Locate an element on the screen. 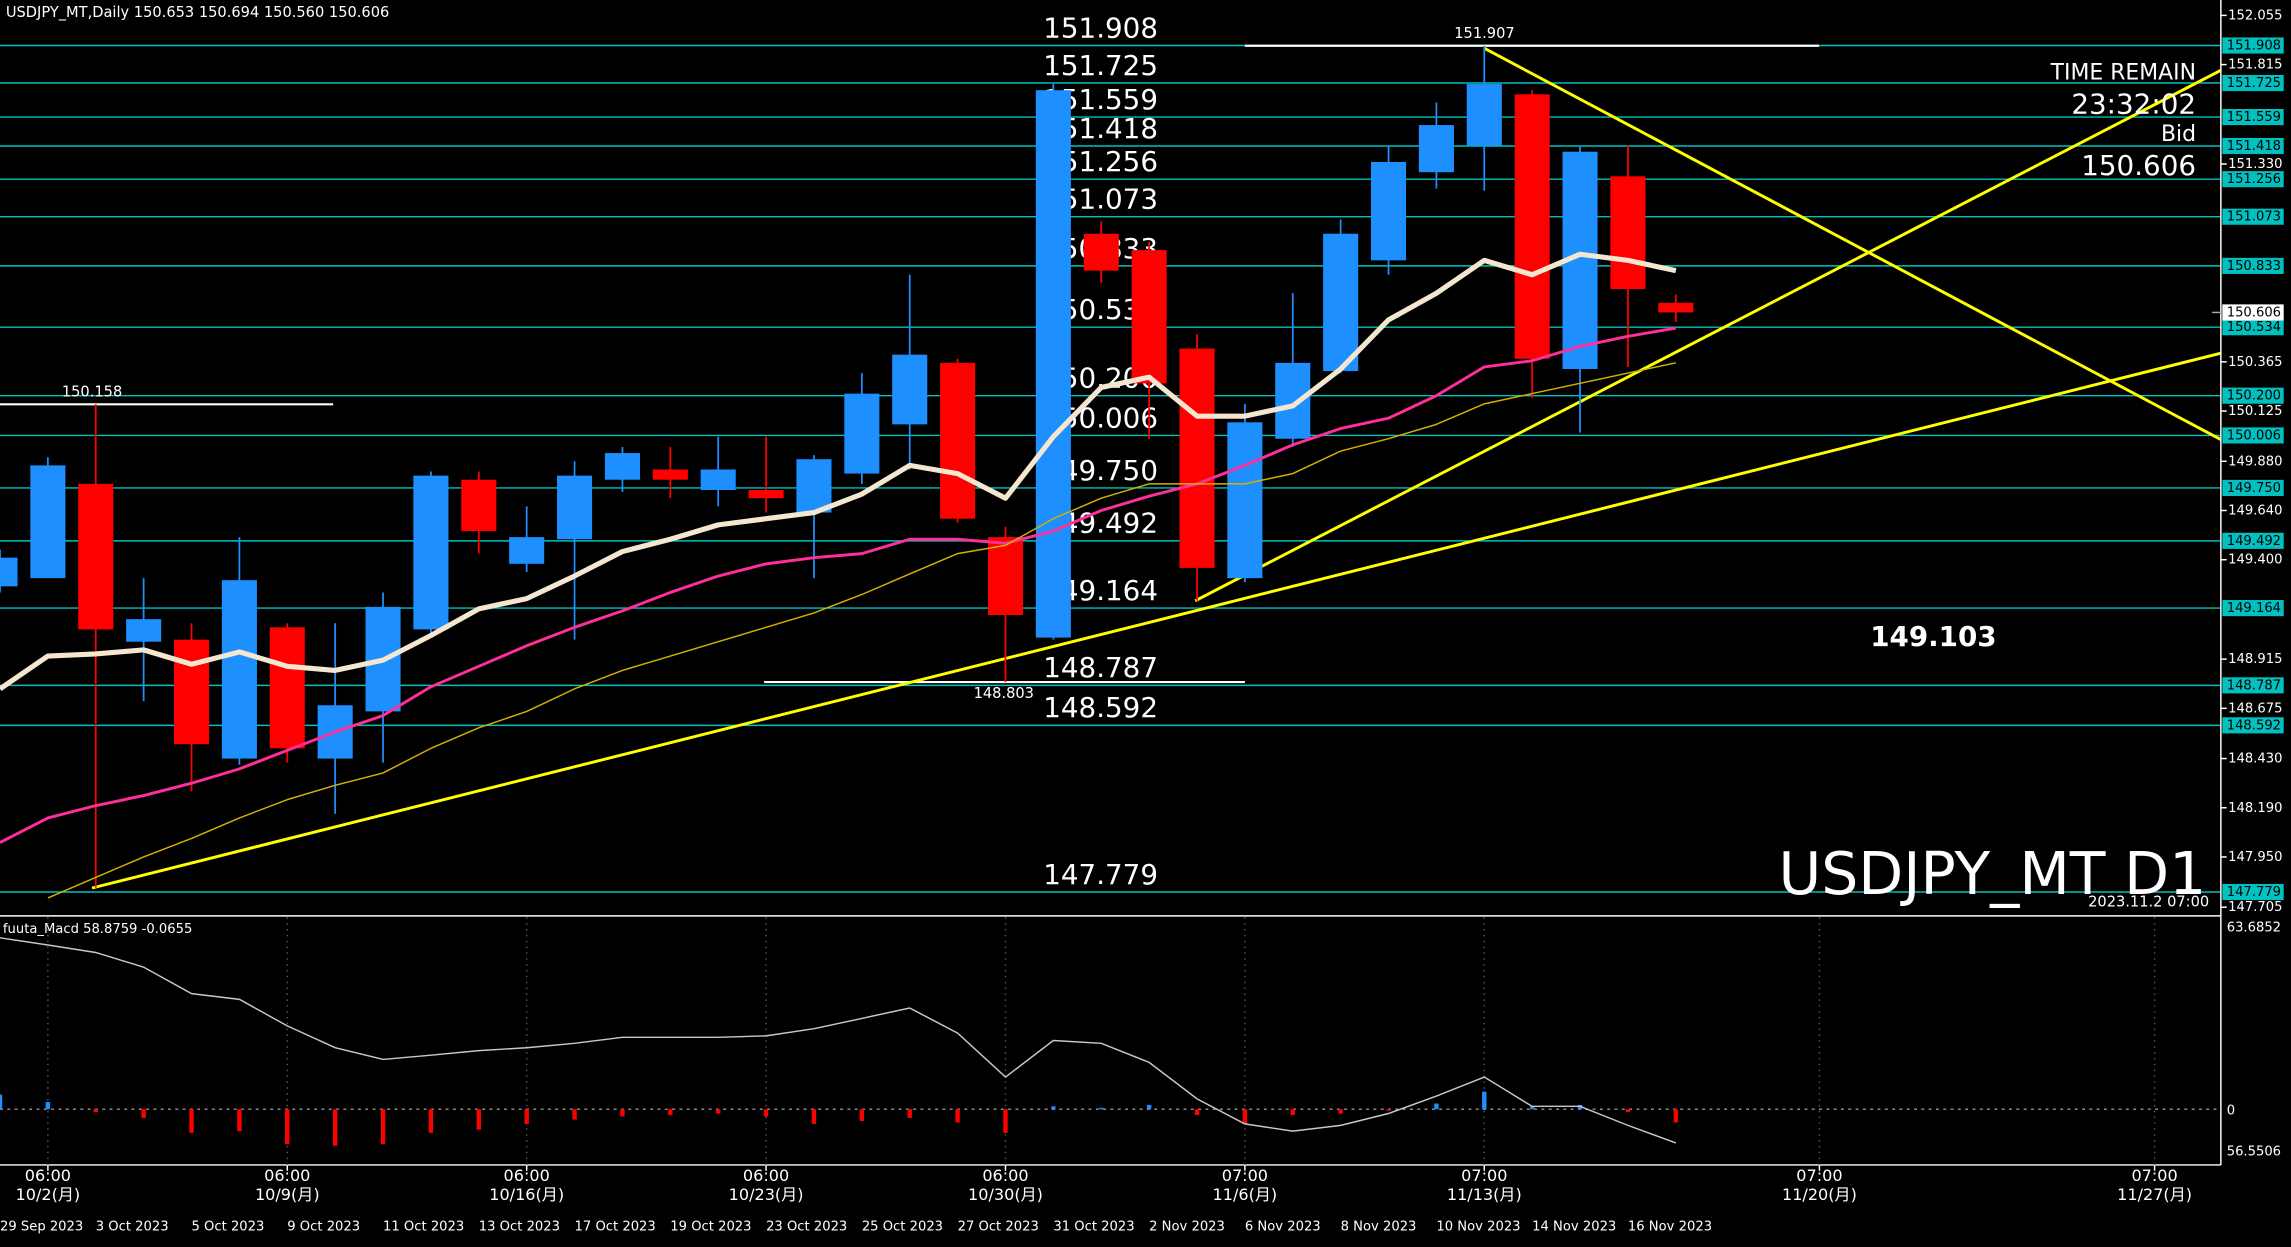  trend-line is located at coordinates (1852, 244).